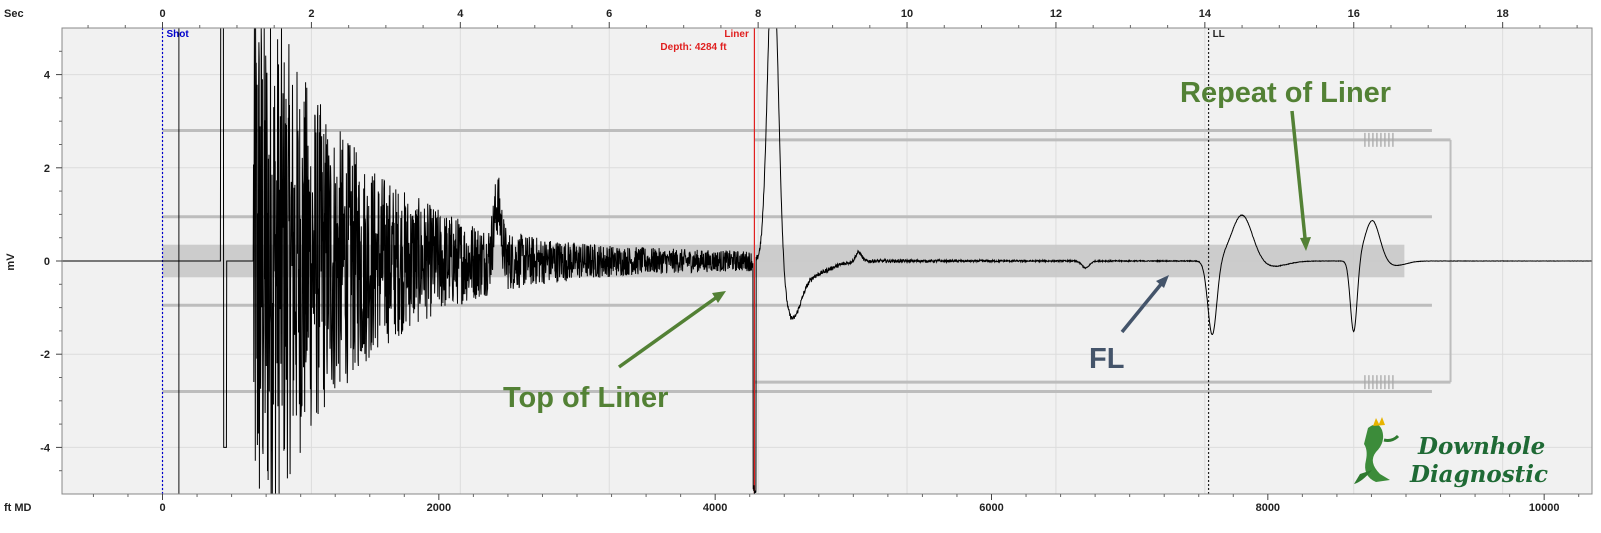 This screenshot has width=1601, height=533. Describe the element at coordinates (45, 448) in the screenshot. I see `y-tick-label: -4` at that location.